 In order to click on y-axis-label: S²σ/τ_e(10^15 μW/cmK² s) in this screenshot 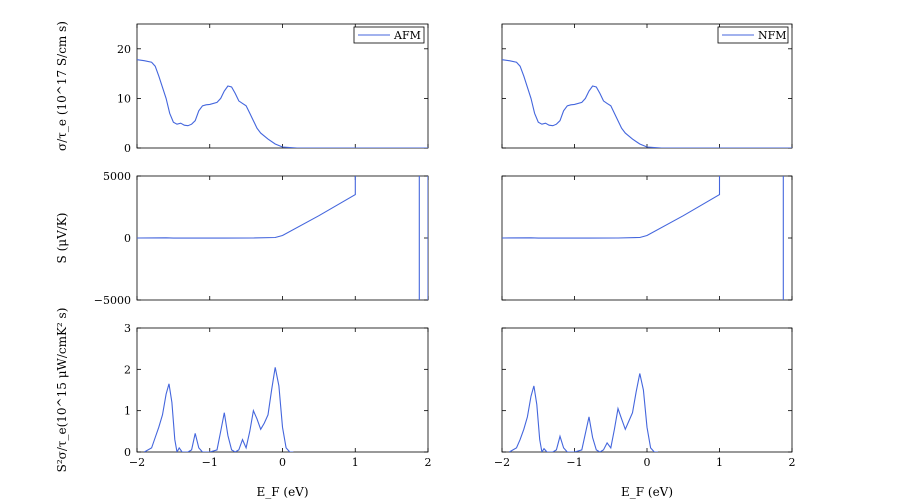, I will do `click(62, 390)`.